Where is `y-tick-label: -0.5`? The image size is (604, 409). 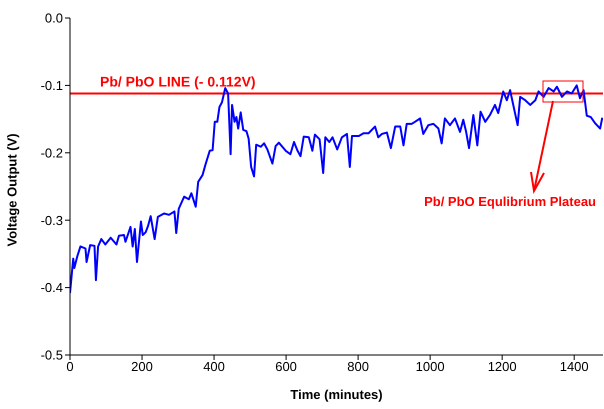 y-tick-label: -0.5 is located at coordinates (51, 355).